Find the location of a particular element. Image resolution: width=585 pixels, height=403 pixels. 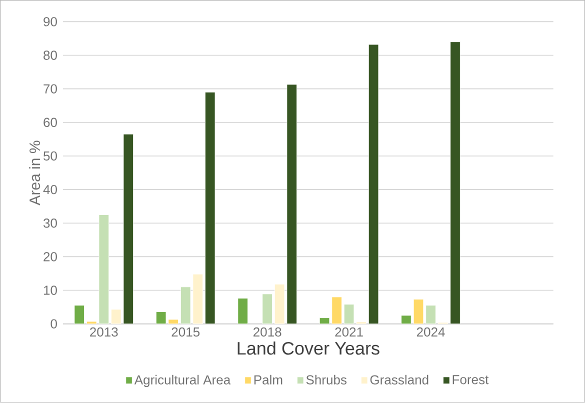

x-tick-label: 2024 is located at coordinates (430, 332).